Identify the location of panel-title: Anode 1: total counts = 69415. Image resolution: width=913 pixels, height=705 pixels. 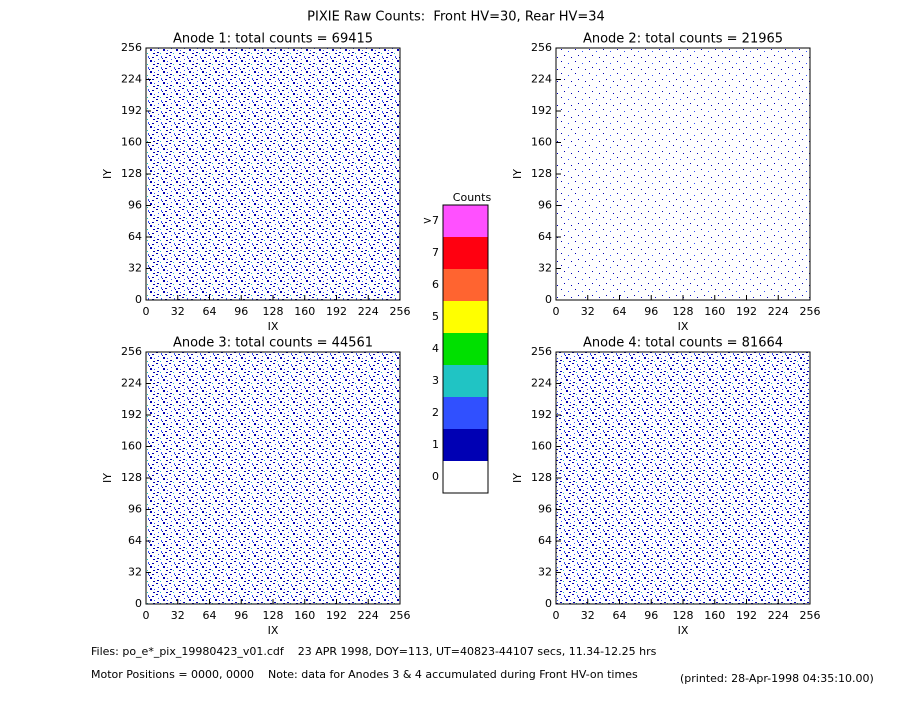
(273, 39).